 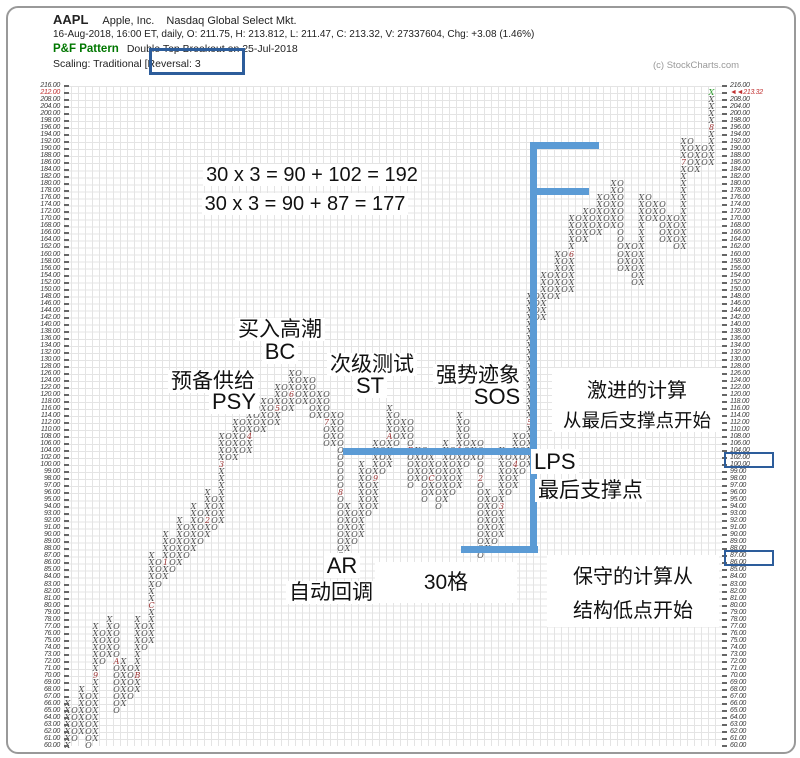 I want to click on price-label: 74.00, so click(x=51, y=647).